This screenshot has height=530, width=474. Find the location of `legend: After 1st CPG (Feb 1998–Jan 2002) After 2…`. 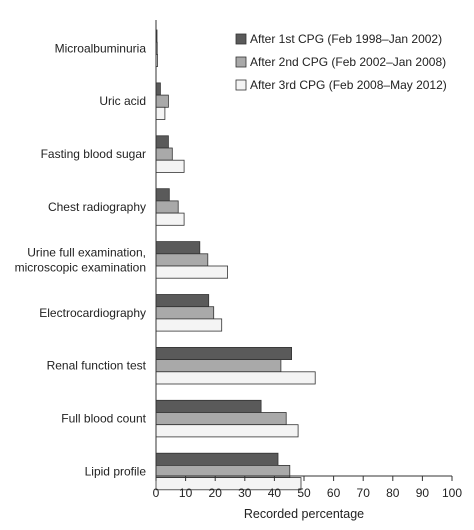

legend: After 1st CPG (Feb 1998–Jan 2002) After 2… is located at coordinates (341, 62).